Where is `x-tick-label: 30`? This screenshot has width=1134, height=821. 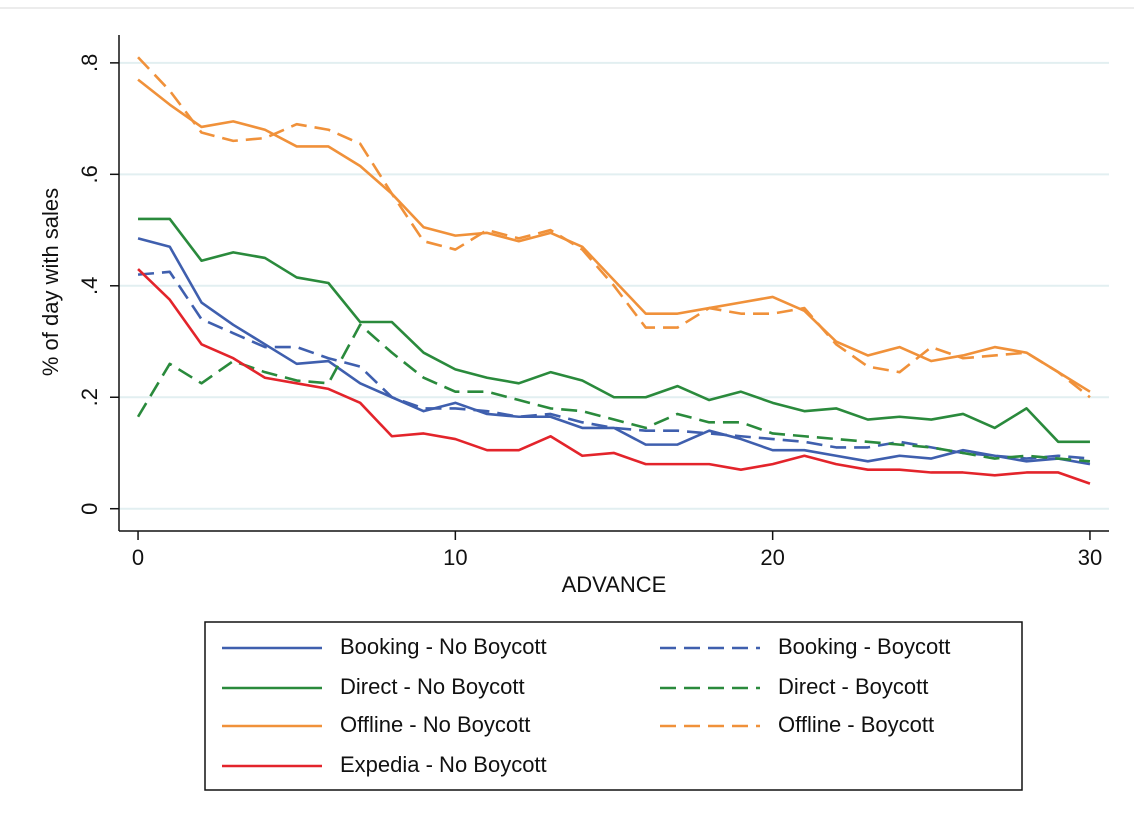 x-tick-label: 30 is located at coordinates (1090, 557).